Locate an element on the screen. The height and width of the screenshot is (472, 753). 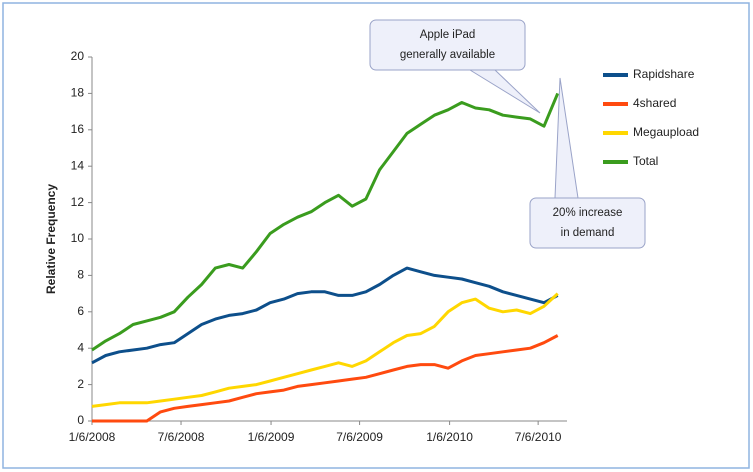
y-tick-label: 8 is located at coordinates (80, 275).